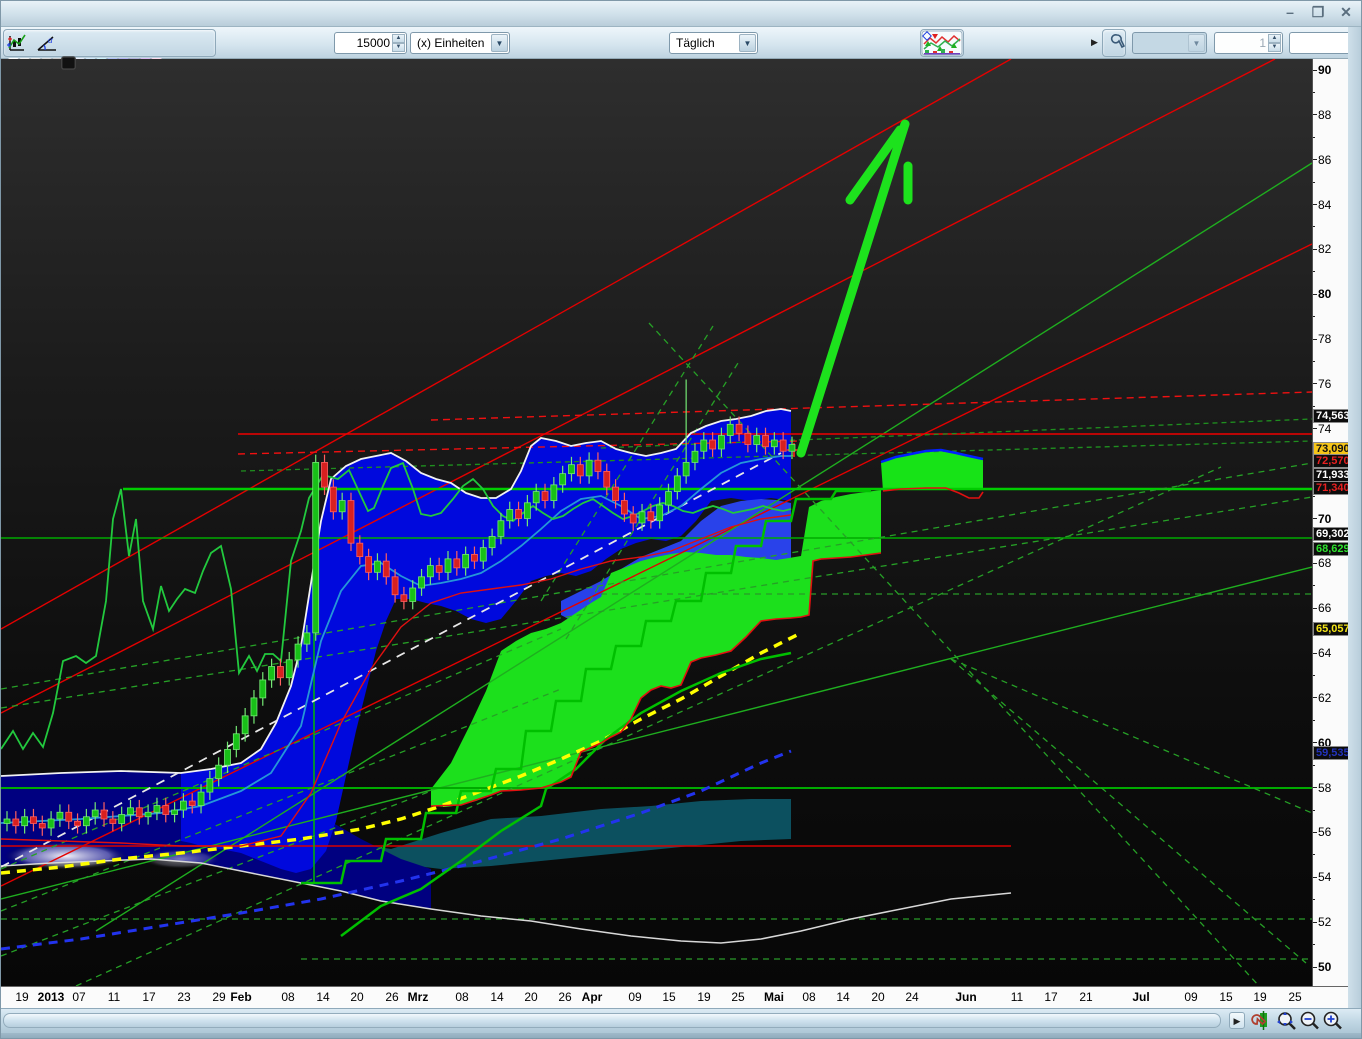 This screenshot has height=1039, width=1362. Describe the element at coordinates (1114, 43) in the screenshot. I see `settings-button` at that location.